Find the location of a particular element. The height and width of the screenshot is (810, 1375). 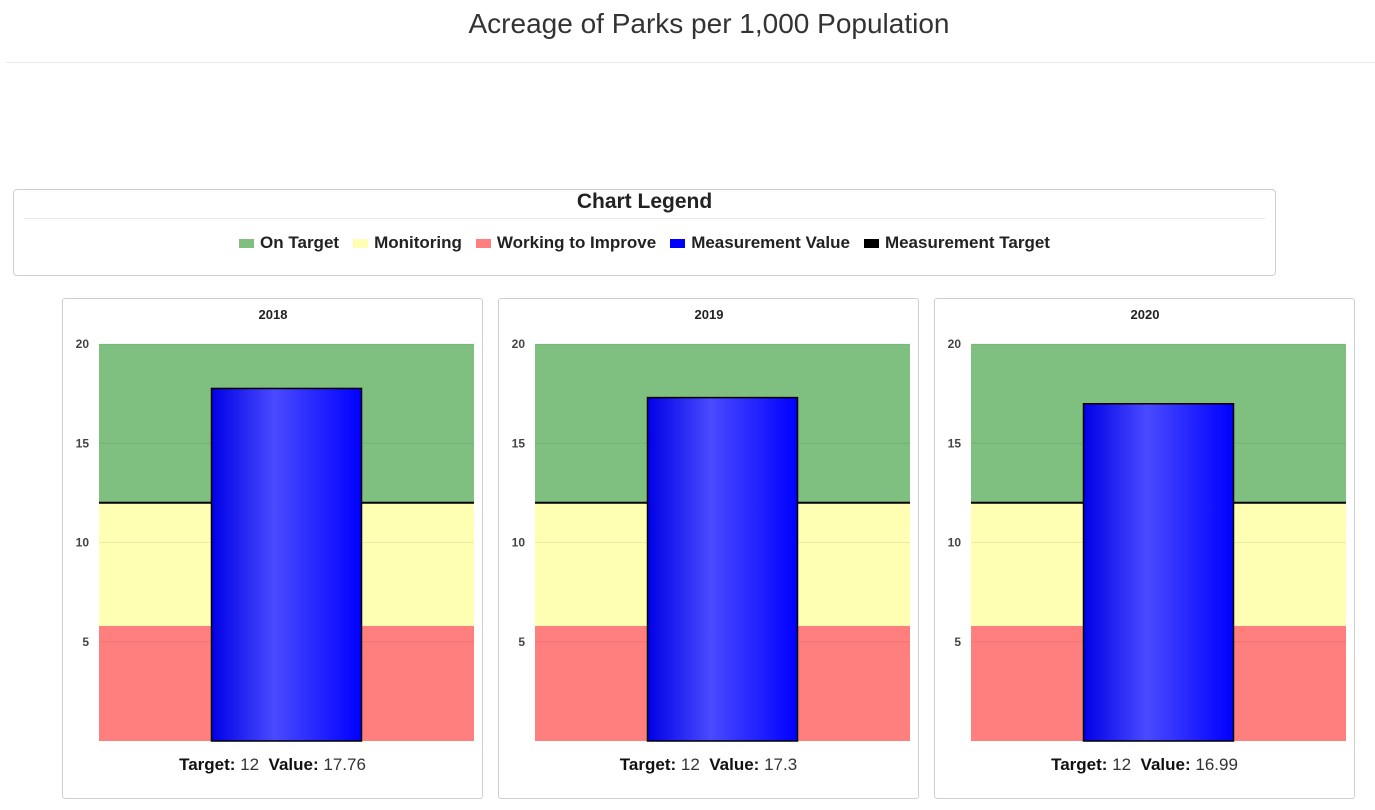

title-divider is located at coordinates (690, 62).